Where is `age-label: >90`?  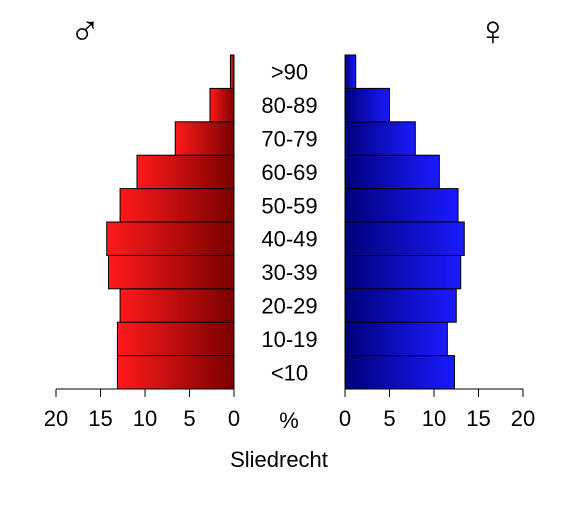
age-label: >90 is located at coordinates (289, 72).